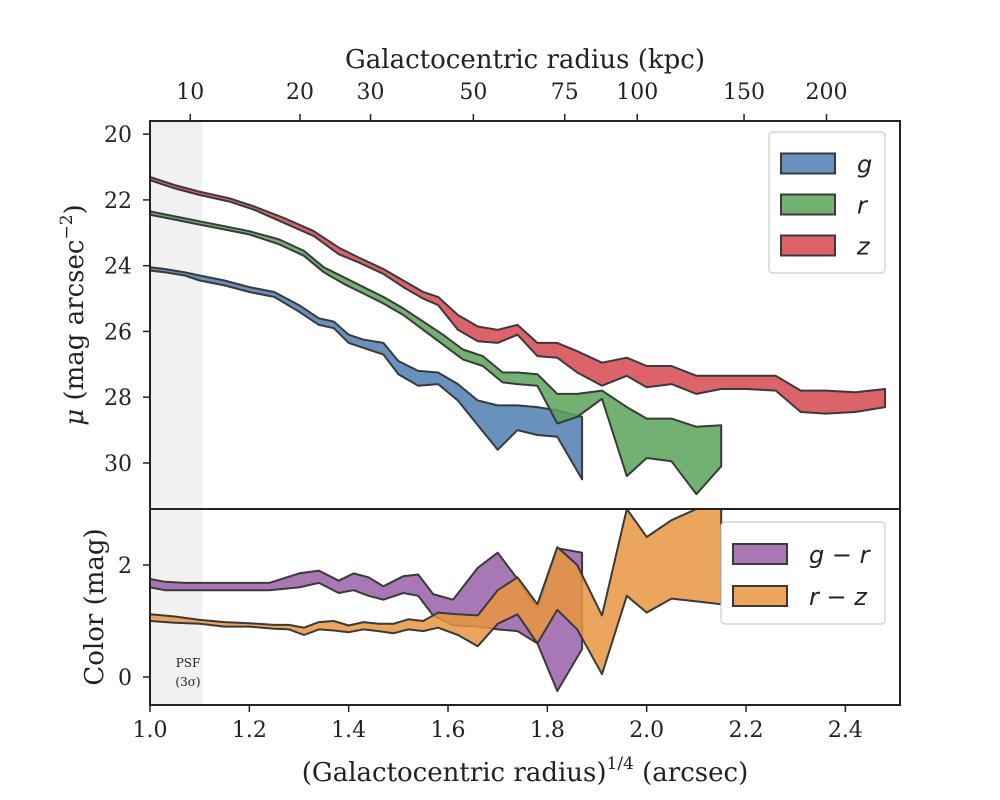 This screenshot has width=1000, height=800. Describe the element at coordinates (118, 135) in the screenshot. I see `top-y-tick-label: 20` at that location.